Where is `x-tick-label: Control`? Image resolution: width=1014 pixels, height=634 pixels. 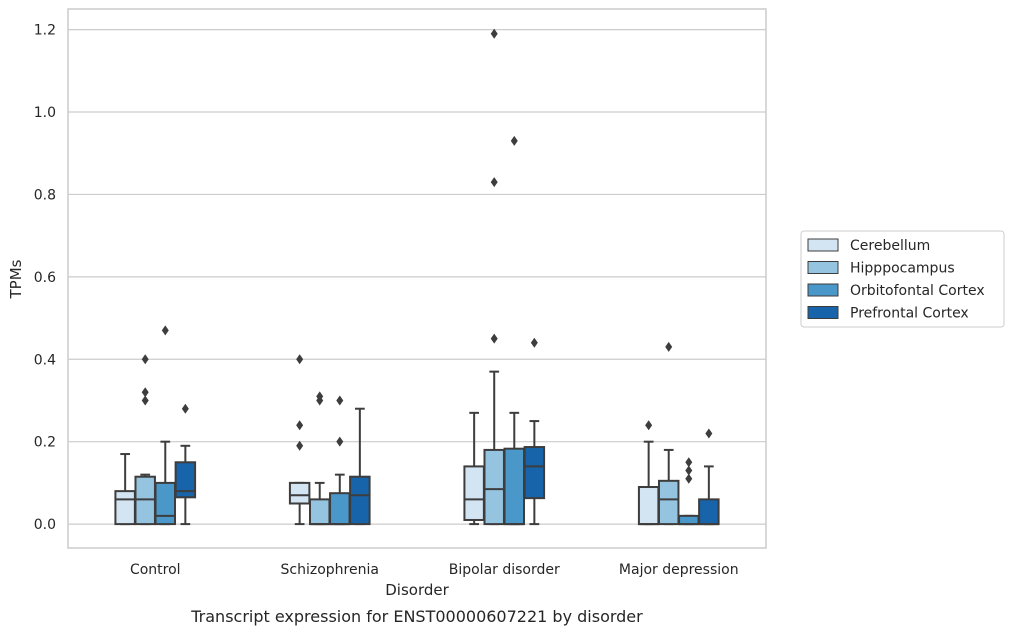 x-tick-label: Control is located at coordinates (155, 570).